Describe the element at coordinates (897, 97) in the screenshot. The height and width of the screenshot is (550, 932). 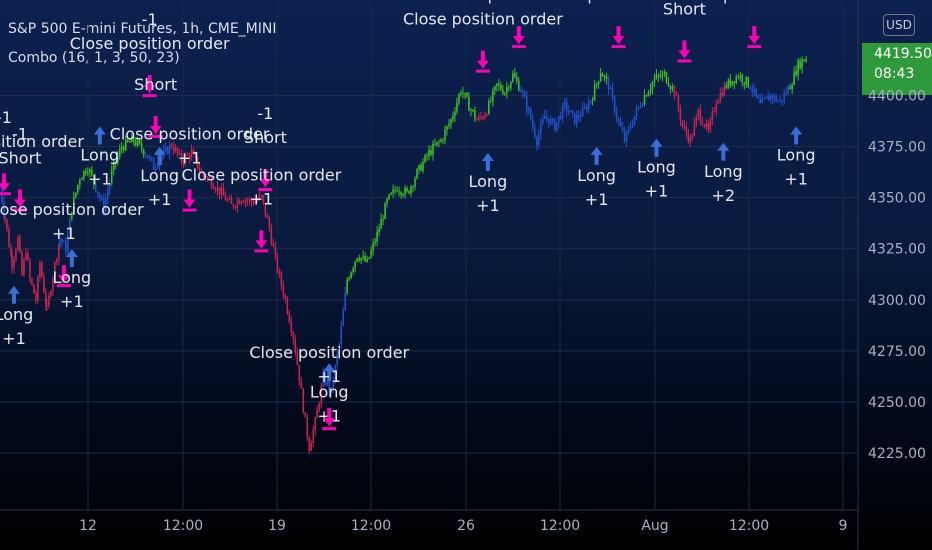
I see `y-tick-label: 4400.00` at that location.